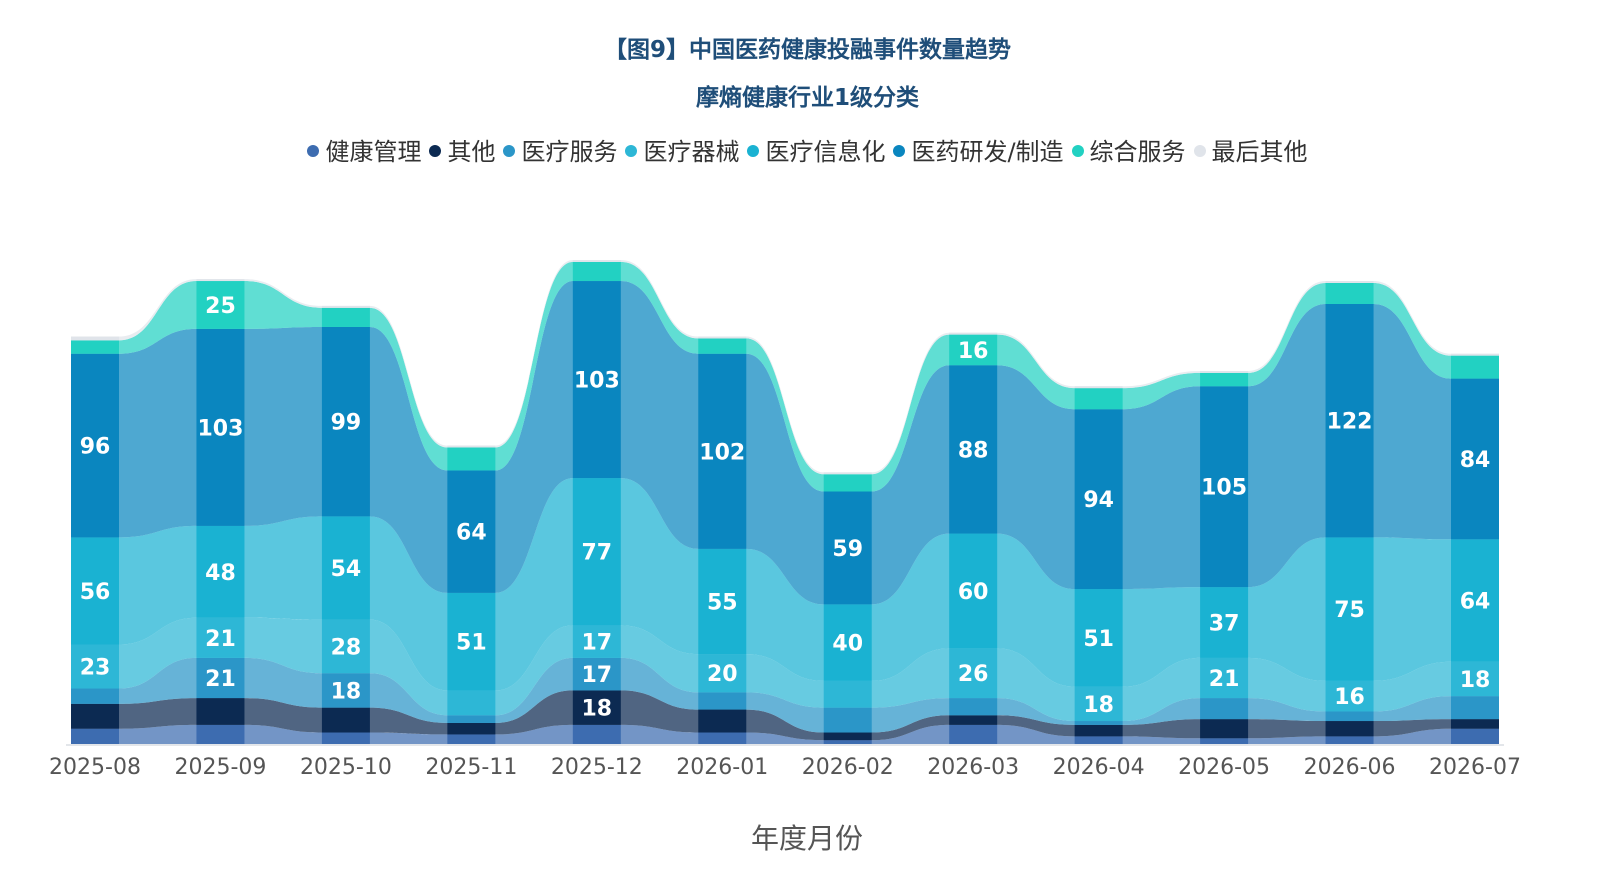  Describe the element at coordinates (462, 149) in the screenshot. I see `legend-item: 其他` at that location.